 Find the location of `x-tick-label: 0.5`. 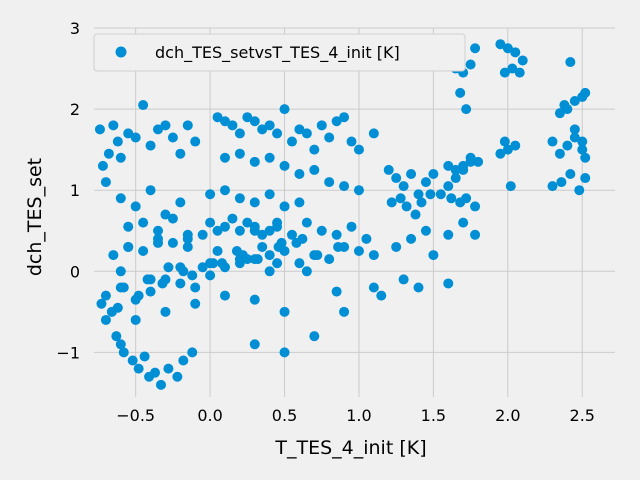

x-tick-label: 0.5 is located at coordinates (284, 415).